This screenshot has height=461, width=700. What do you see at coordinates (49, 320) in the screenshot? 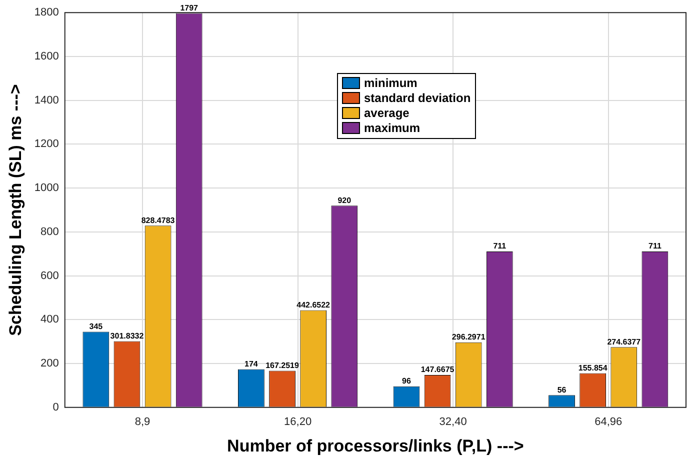
I see `y-tick-label: 400` at bounding box center [49, 320].